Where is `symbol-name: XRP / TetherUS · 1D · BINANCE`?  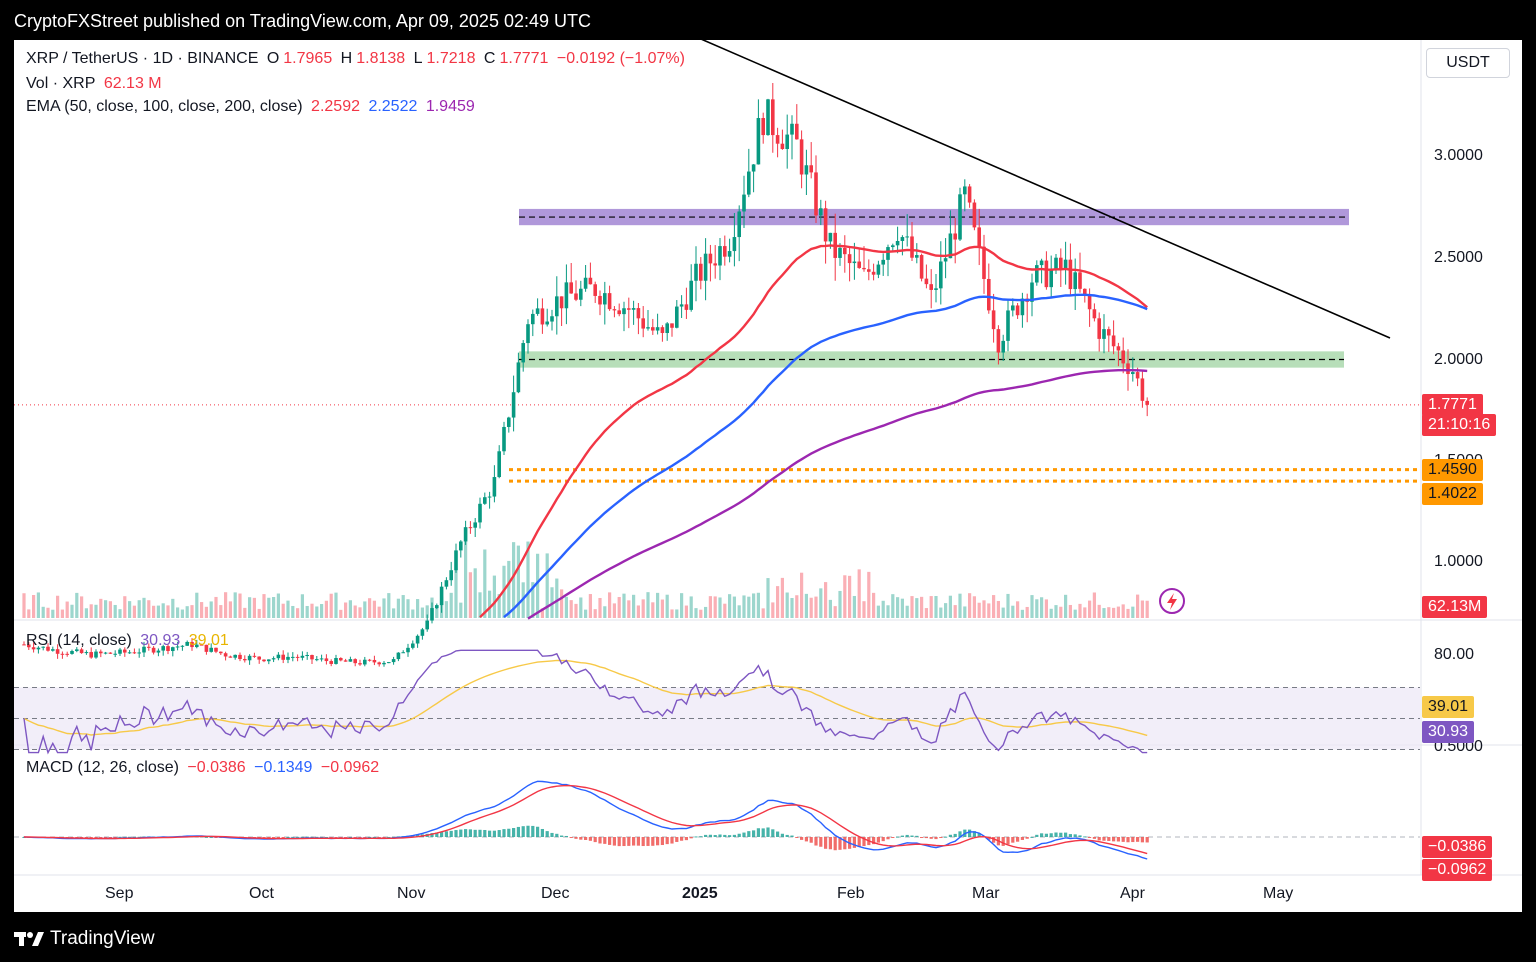 symbol-name: XRP / TetherUS · 1D · BINANCE is located at coordinates (142, 58).